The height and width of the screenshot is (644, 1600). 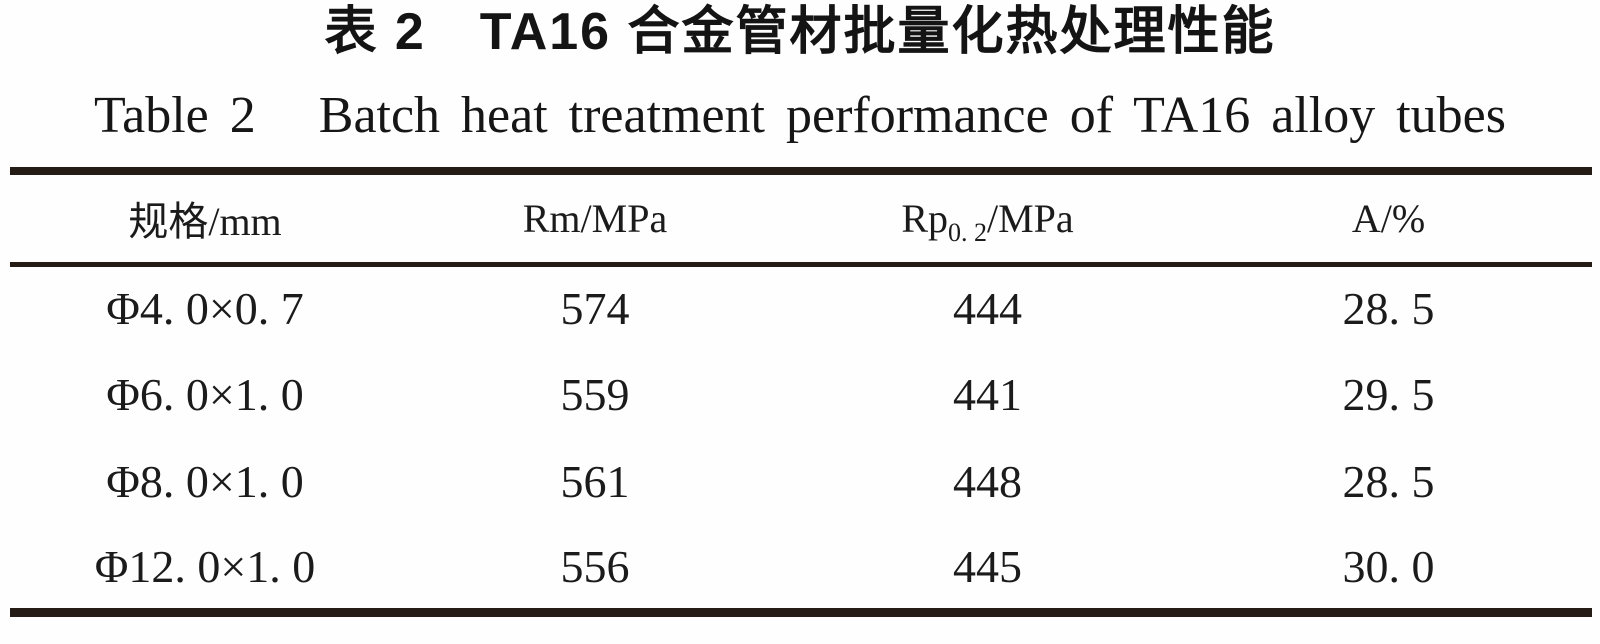 I want to click on header-label: A/%, so click(x=1388, y=218).